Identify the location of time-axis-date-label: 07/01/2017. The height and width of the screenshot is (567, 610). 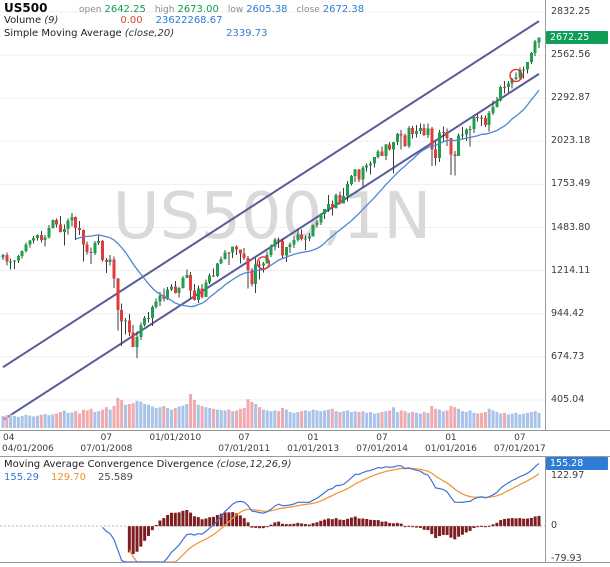
(519, 449).